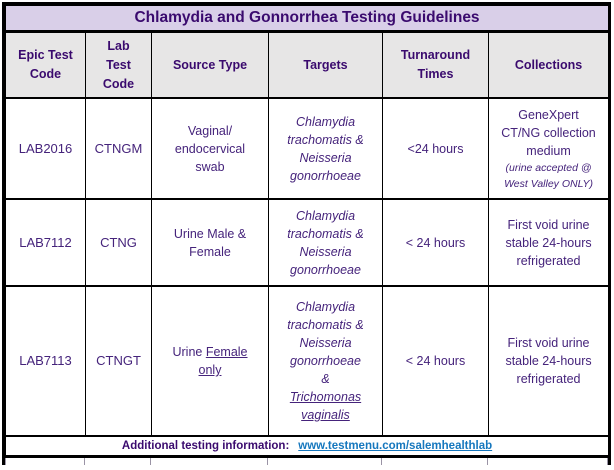  I want to click on table-cell: CTNGT, so click(118, 361).